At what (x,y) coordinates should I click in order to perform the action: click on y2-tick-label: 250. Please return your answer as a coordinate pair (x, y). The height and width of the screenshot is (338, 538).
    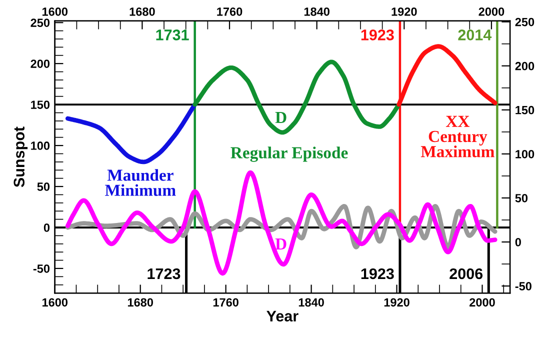
    Looking at the image, I should click on (524, 22).